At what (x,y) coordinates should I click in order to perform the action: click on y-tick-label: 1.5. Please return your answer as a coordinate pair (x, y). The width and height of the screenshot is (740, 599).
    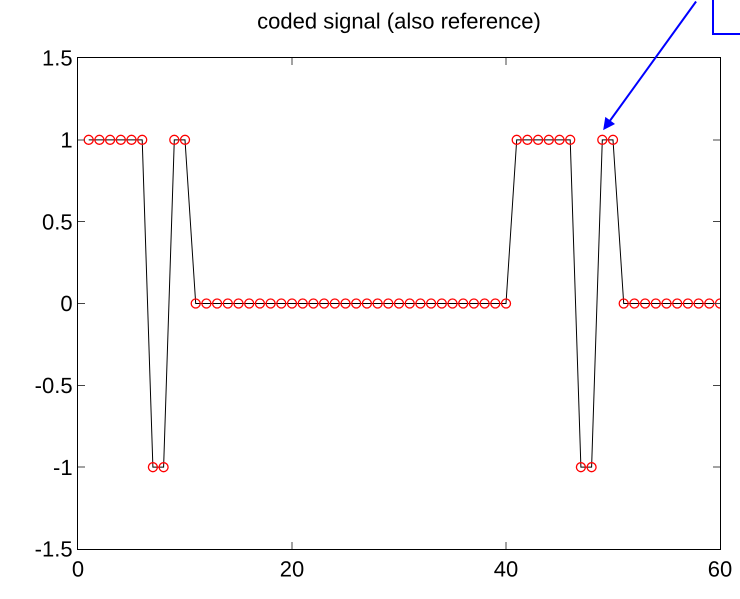
    Looking at the image, I should click on (57, 58).